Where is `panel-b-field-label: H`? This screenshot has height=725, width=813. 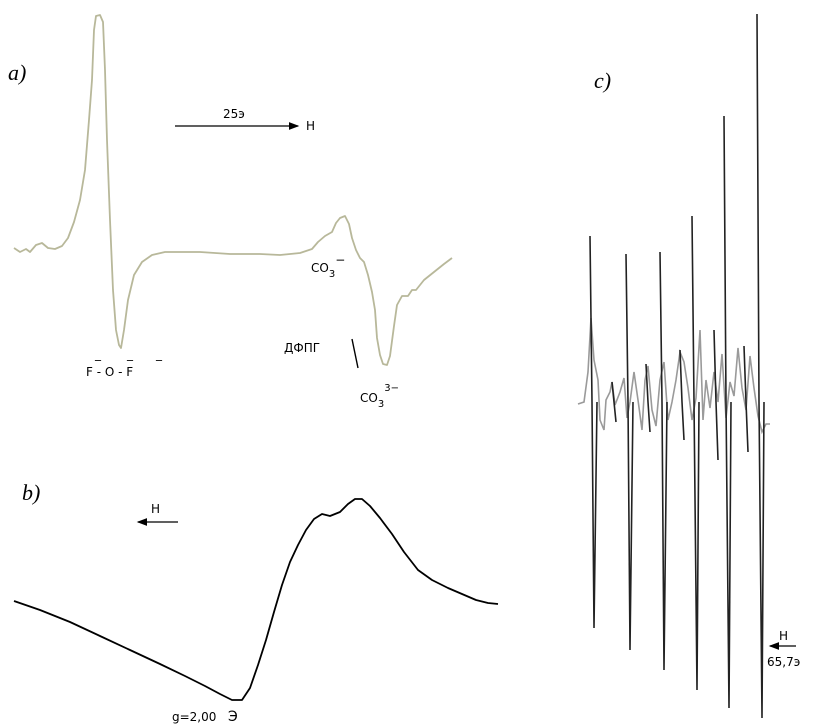 panel-b-field-label: H is located at coordinates (155, 509).